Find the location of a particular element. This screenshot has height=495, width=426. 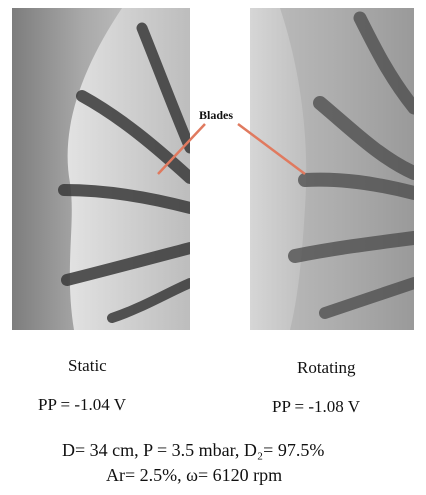

parameters-line-2: Ar= 2.5%, ω= 6120 rpm is located at coordinates (194, 475).